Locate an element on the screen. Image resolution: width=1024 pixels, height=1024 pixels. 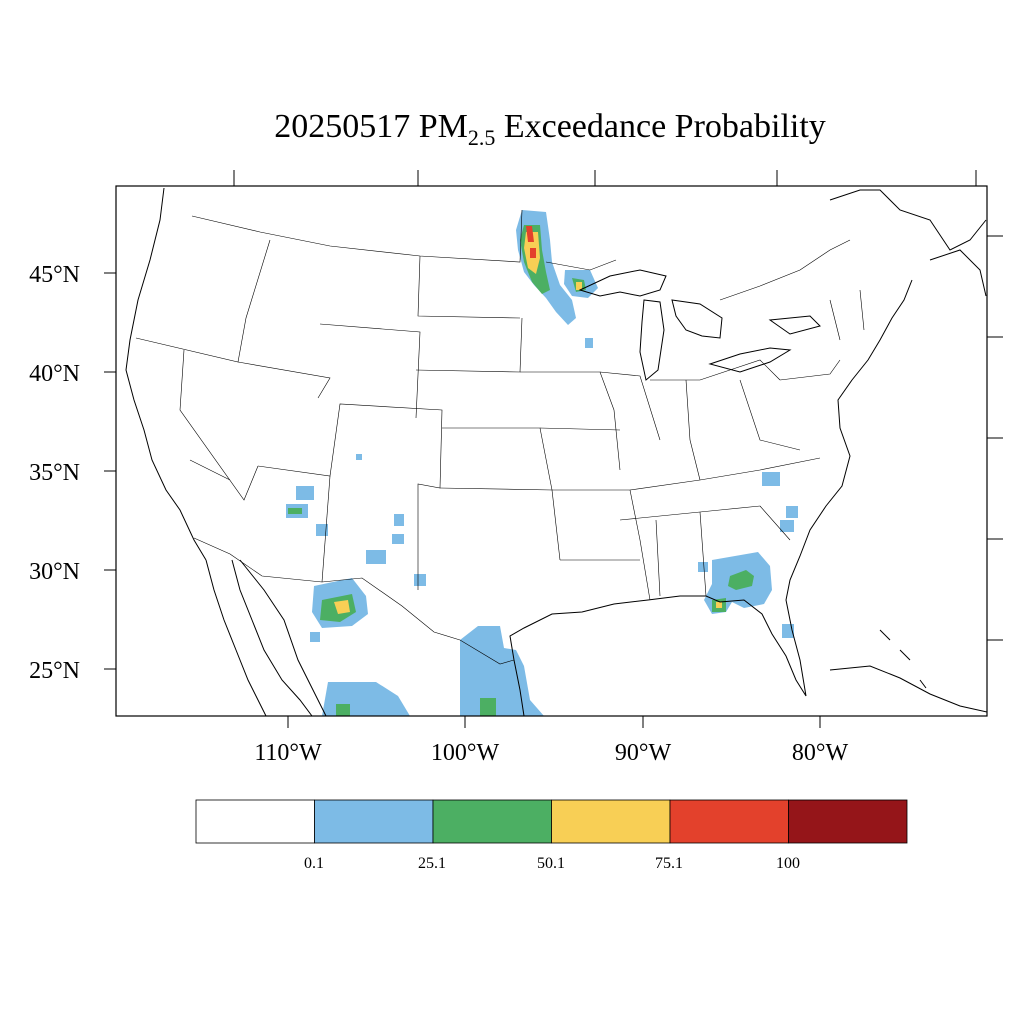
lon-label-110: 110°W is located at coordinates (288, 753).